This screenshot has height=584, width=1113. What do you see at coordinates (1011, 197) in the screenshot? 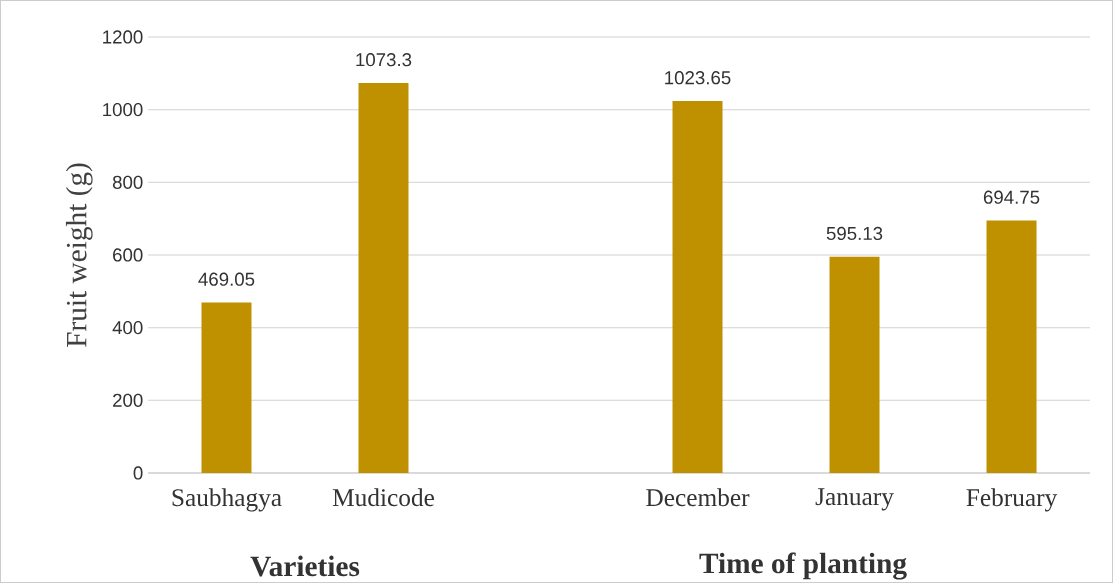
I see `data-label: 694.75` at bounding box center [1011, 197].